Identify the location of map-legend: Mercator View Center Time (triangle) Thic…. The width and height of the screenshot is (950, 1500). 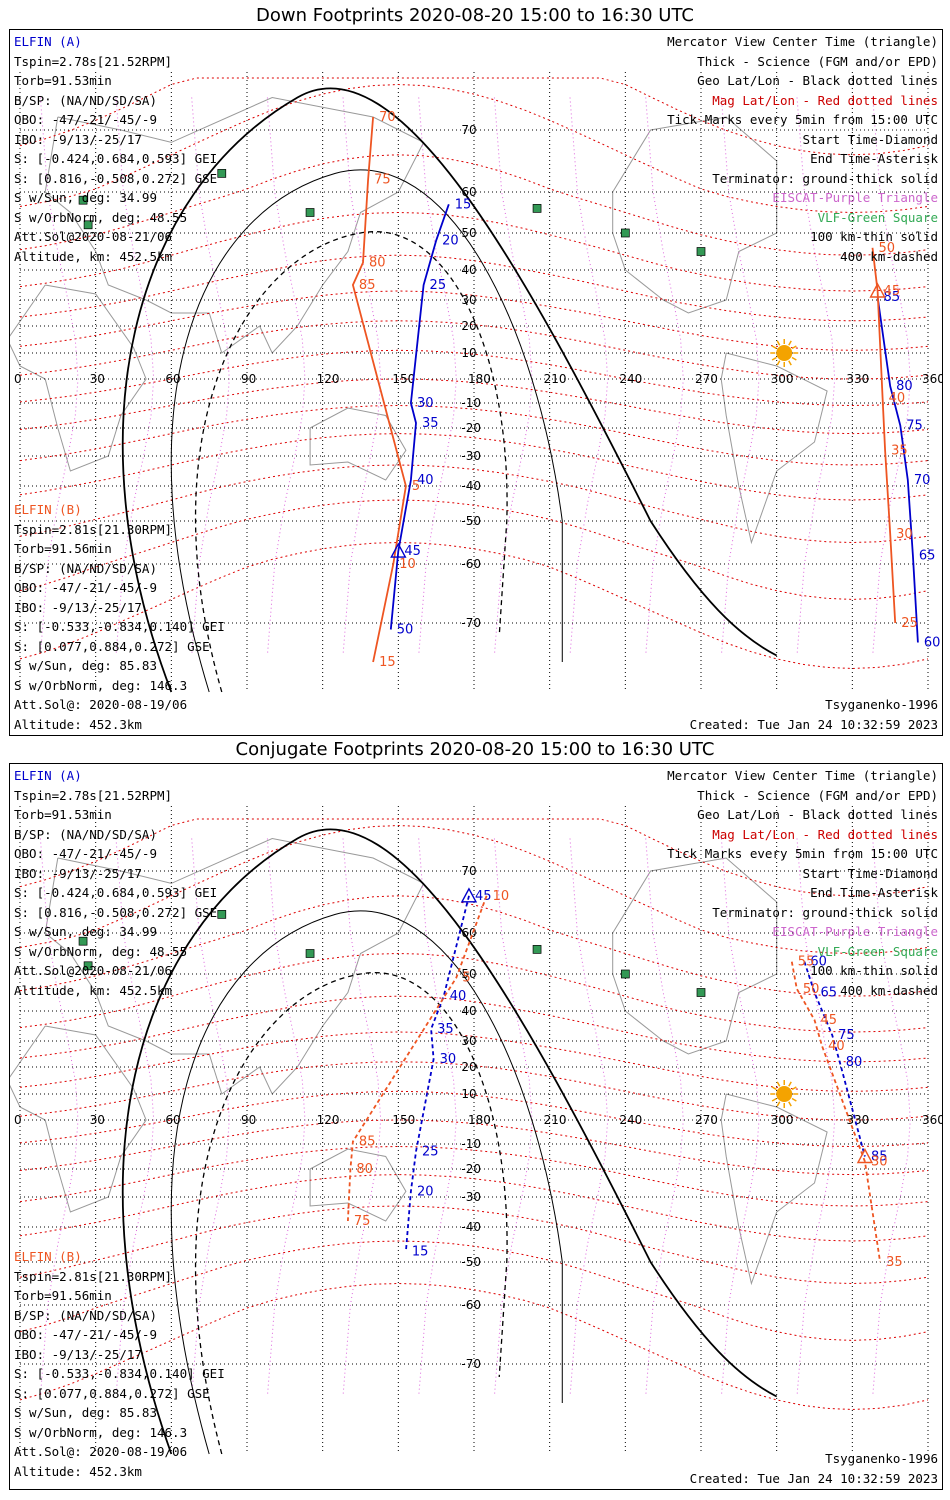
(802, 149).